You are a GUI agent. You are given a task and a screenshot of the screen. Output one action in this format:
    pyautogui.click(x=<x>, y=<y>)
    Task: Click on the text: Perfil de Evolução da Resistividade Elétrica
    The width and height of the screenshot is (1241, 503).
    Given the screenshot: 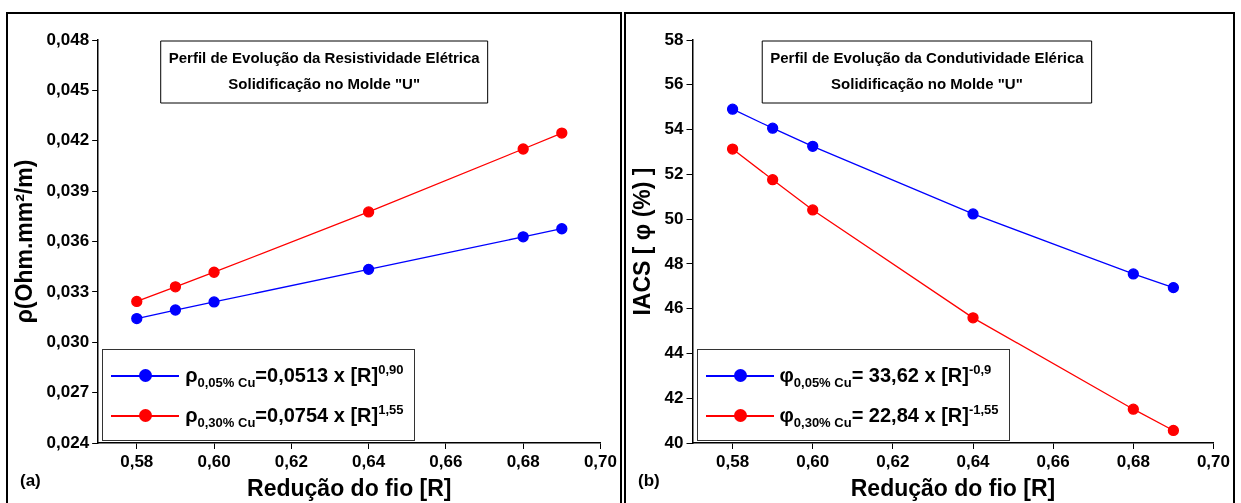 What is the action you would take?
    pyautogui.click(x=324, y=58)
    